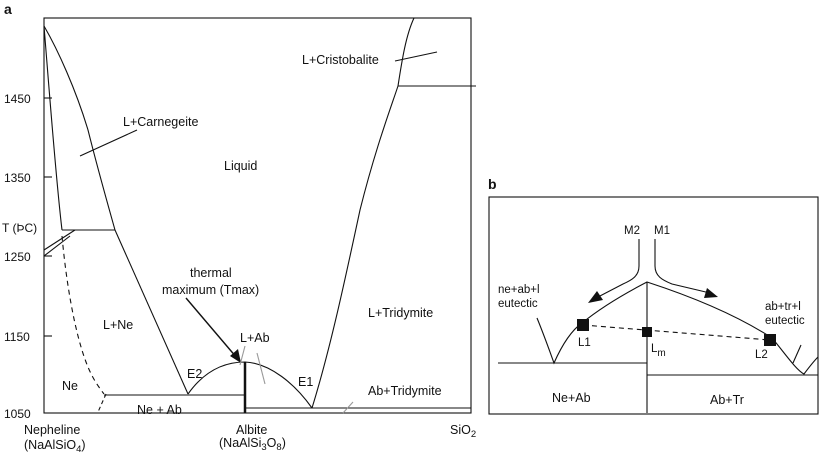 The image size is (820, 455). I want to click on field-ne-ab: Ne + Ab, so click(159, 410).